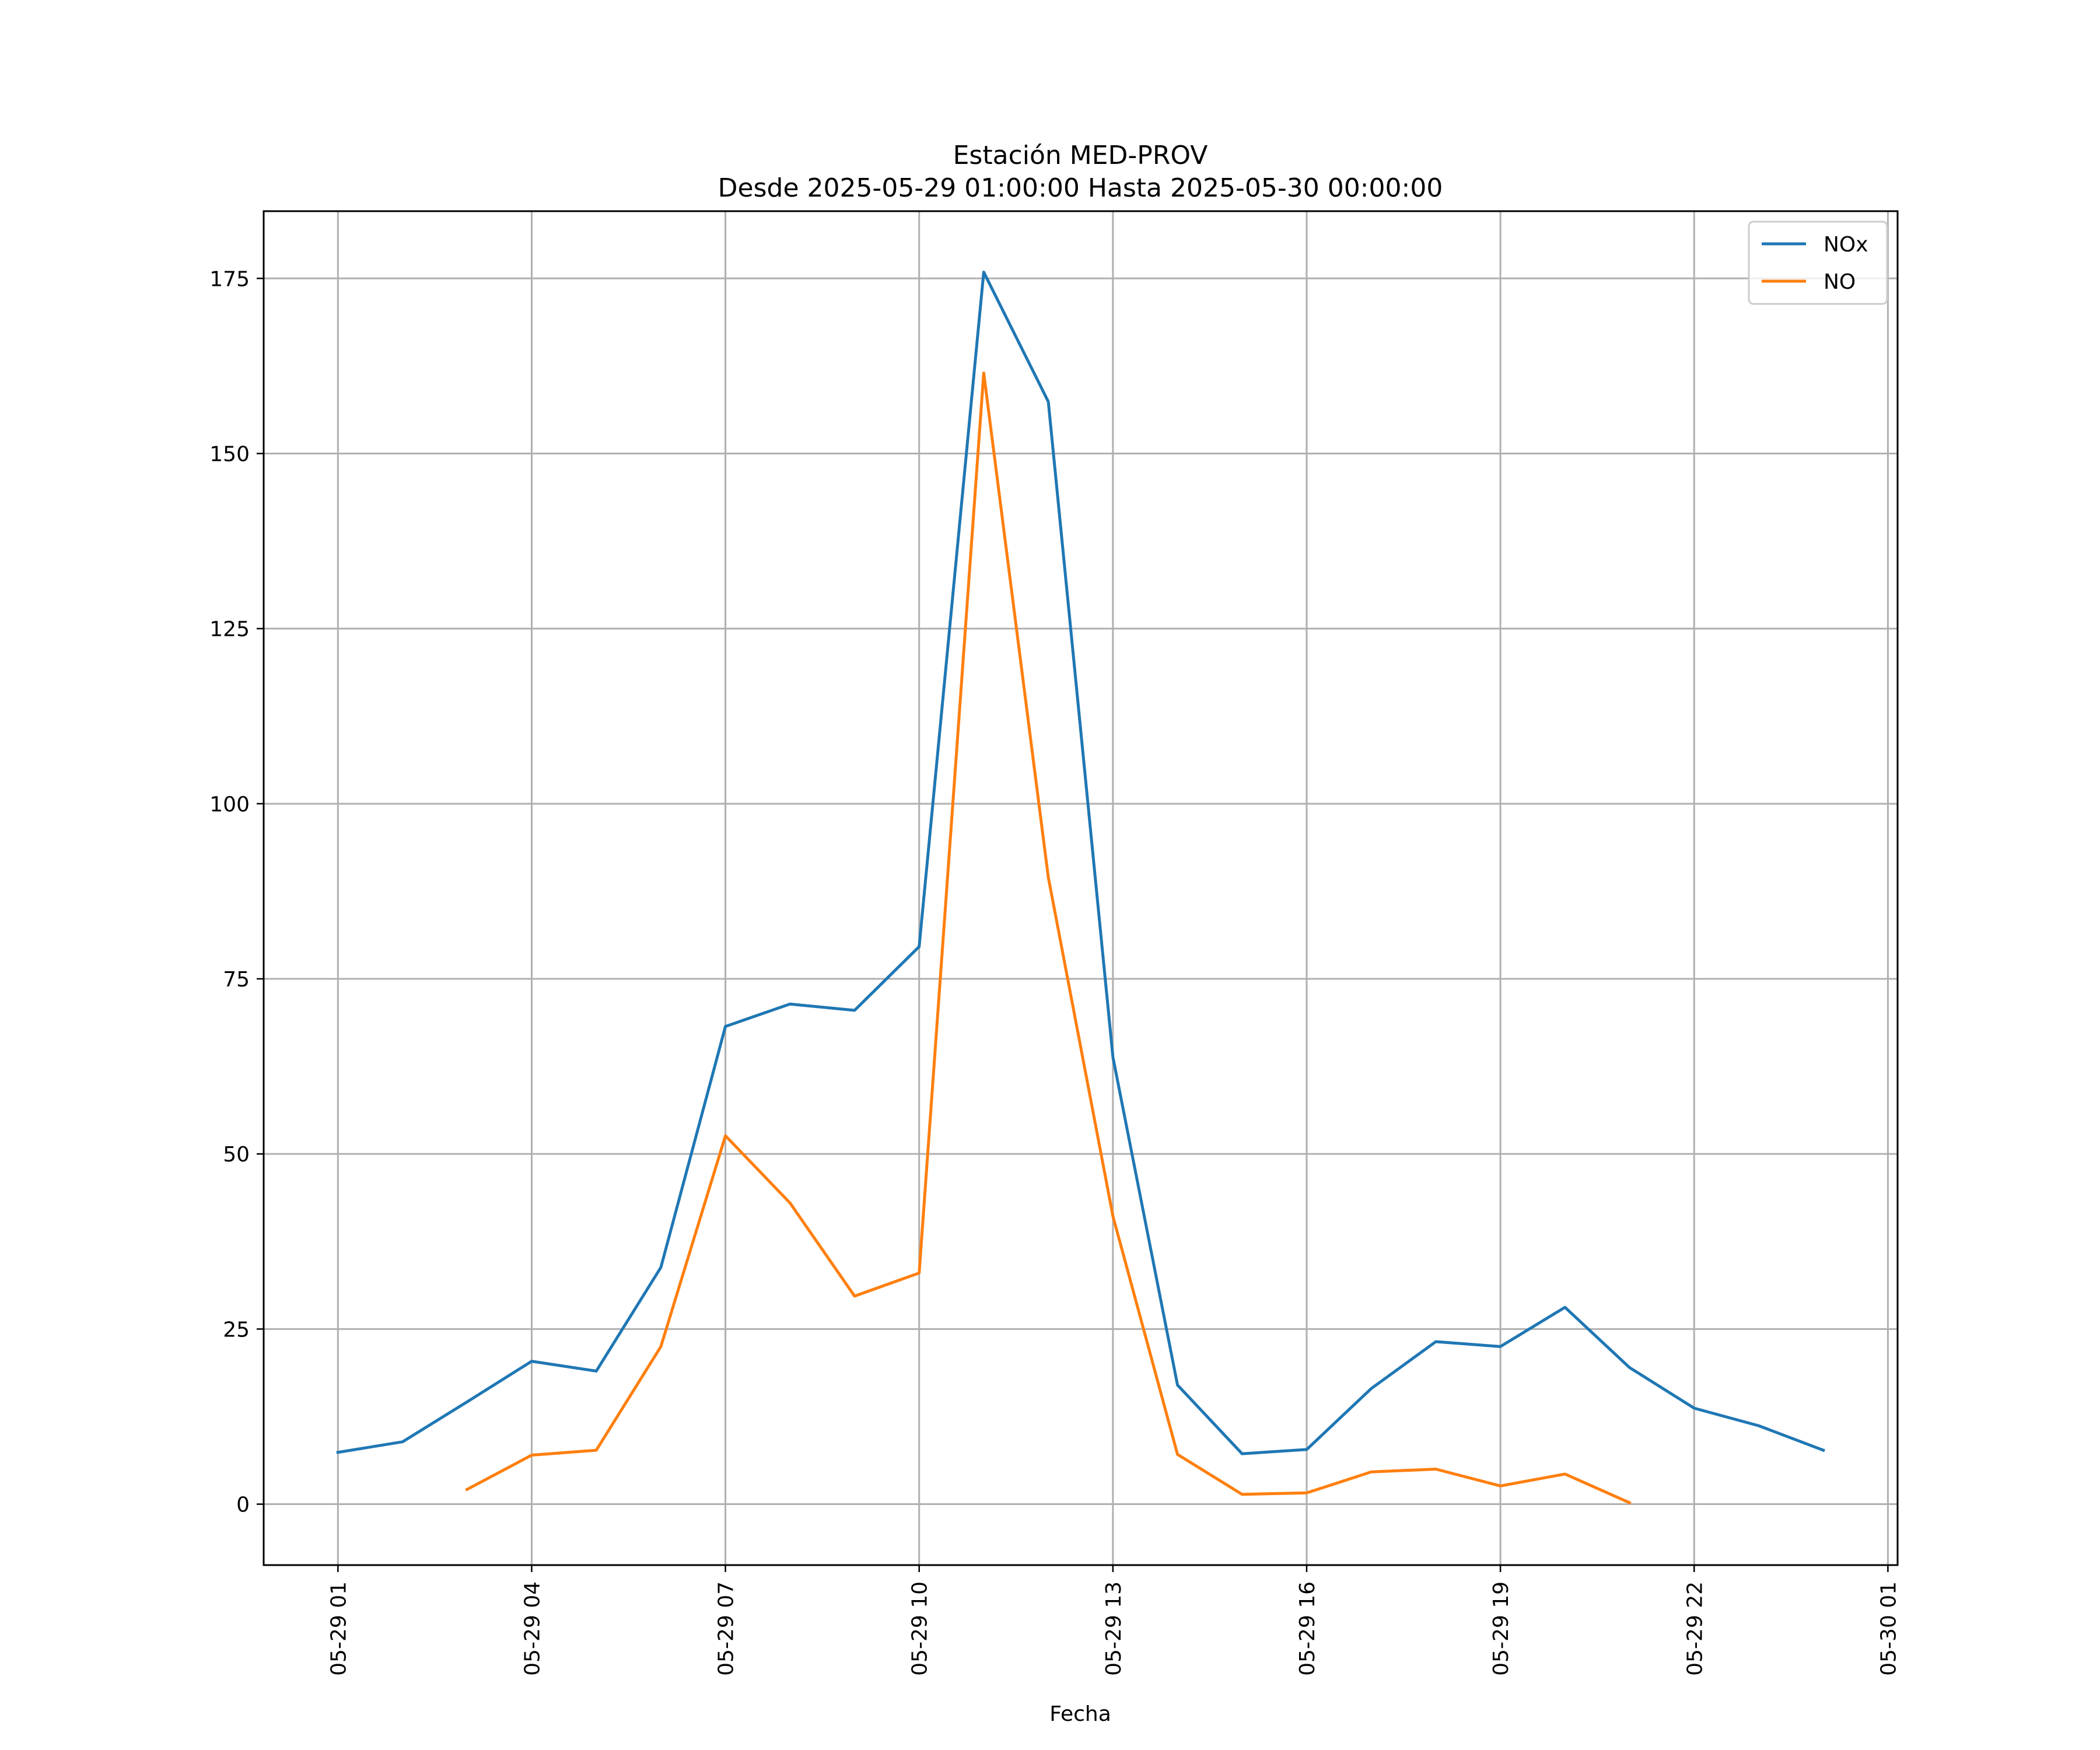 This screenshot has height=1750, width=2100. Describe the element at coordinates (236, 980) in the screenshot. I see `y-tick-label: 75` at that location.